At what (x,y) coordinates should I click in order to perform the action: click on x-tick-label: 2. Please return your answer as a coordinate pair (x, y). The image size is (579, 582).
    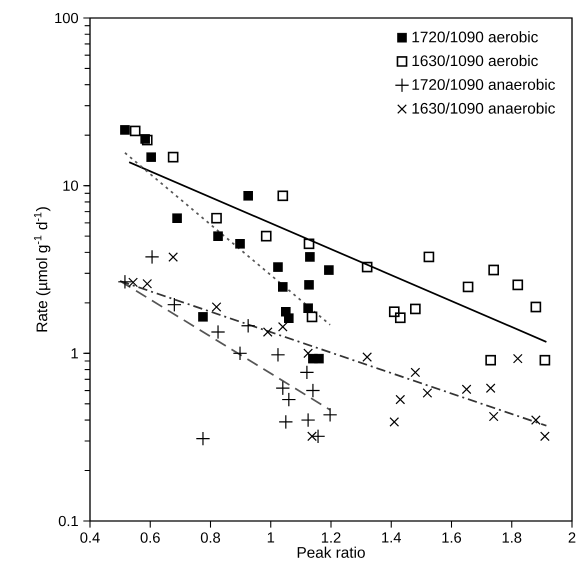
    Looking at the image, I should click on (572, 537).